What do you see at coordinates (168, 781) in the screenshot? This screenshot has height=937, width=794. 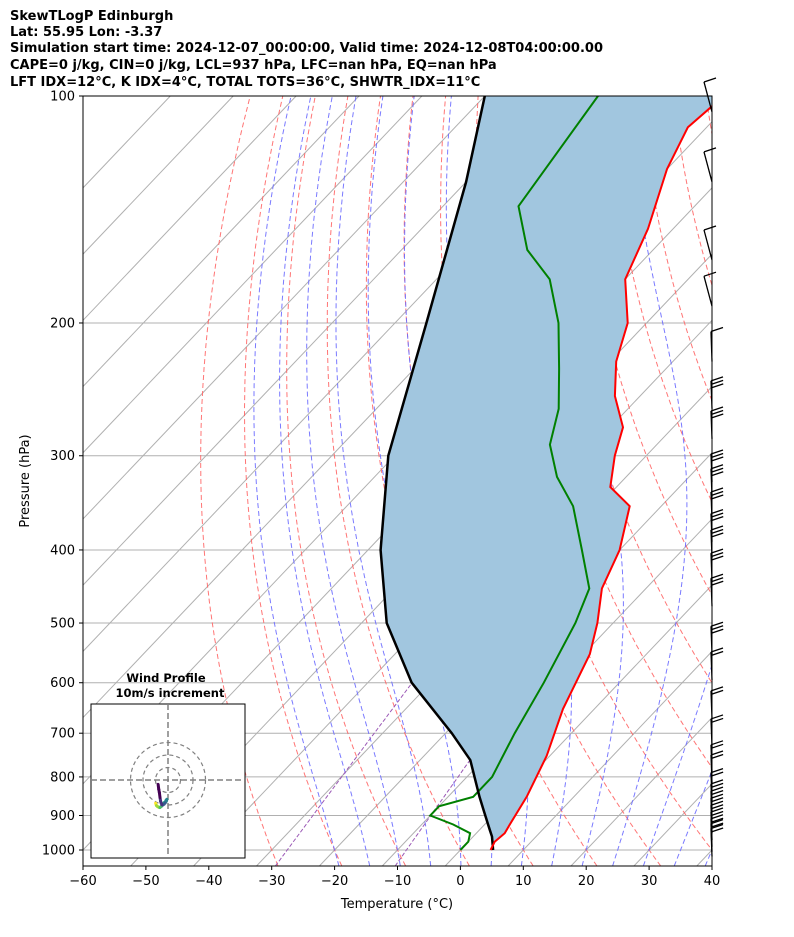 I see `hodograph-inset` at bounding box center [168, 781].